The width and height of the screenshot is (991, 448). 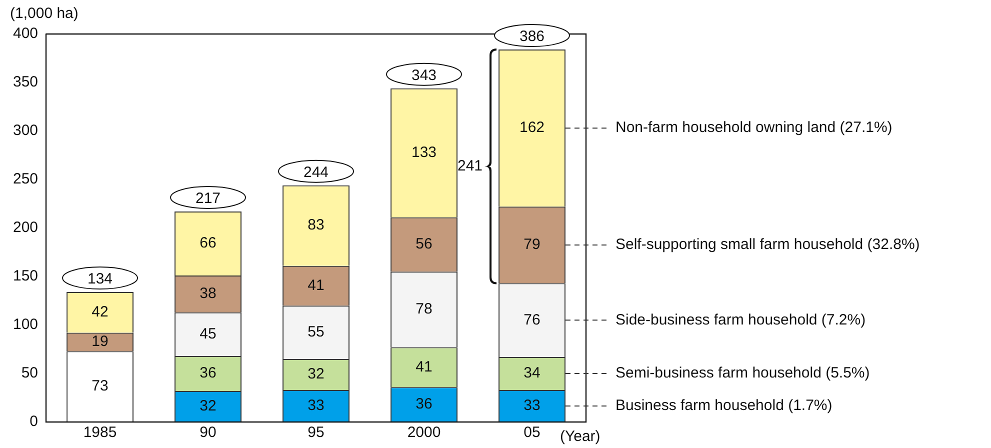 I want to click on x-tick-label: 1985, so click(x=100, y=433).